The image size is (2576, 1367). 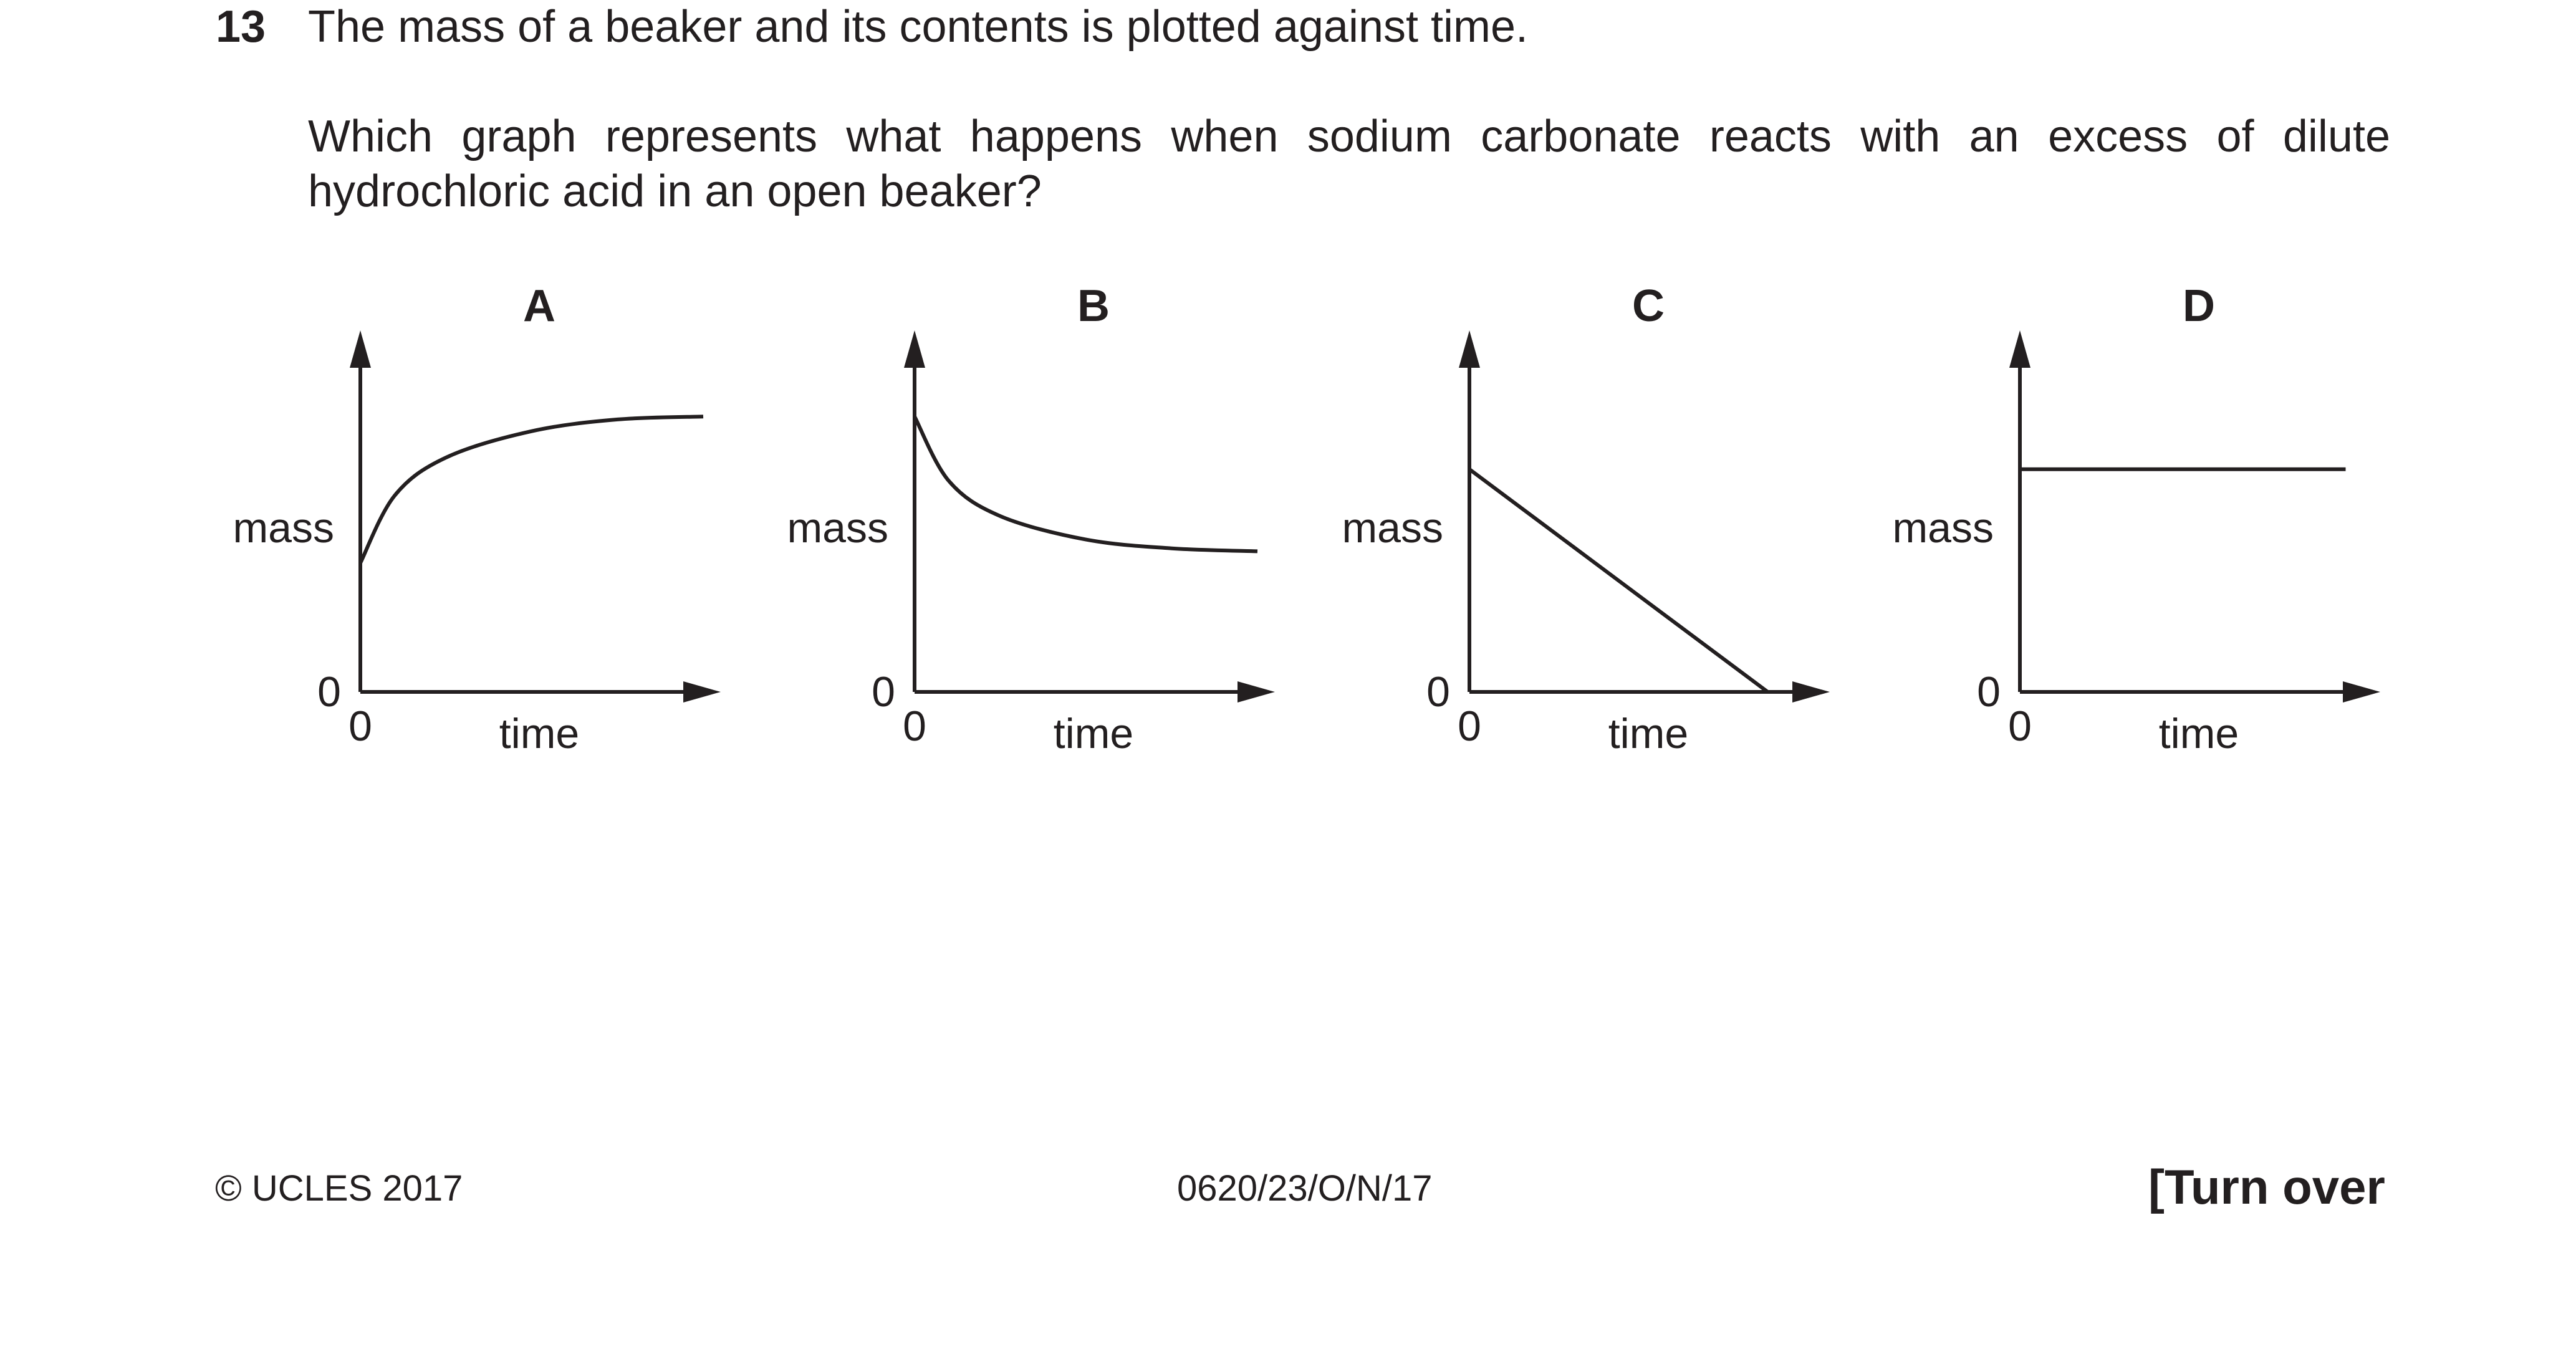 What do you see at coordinates (1256, 692) in the screenshot?
I see `graph-b-x-arrow` at bounding box center [1256, 692].